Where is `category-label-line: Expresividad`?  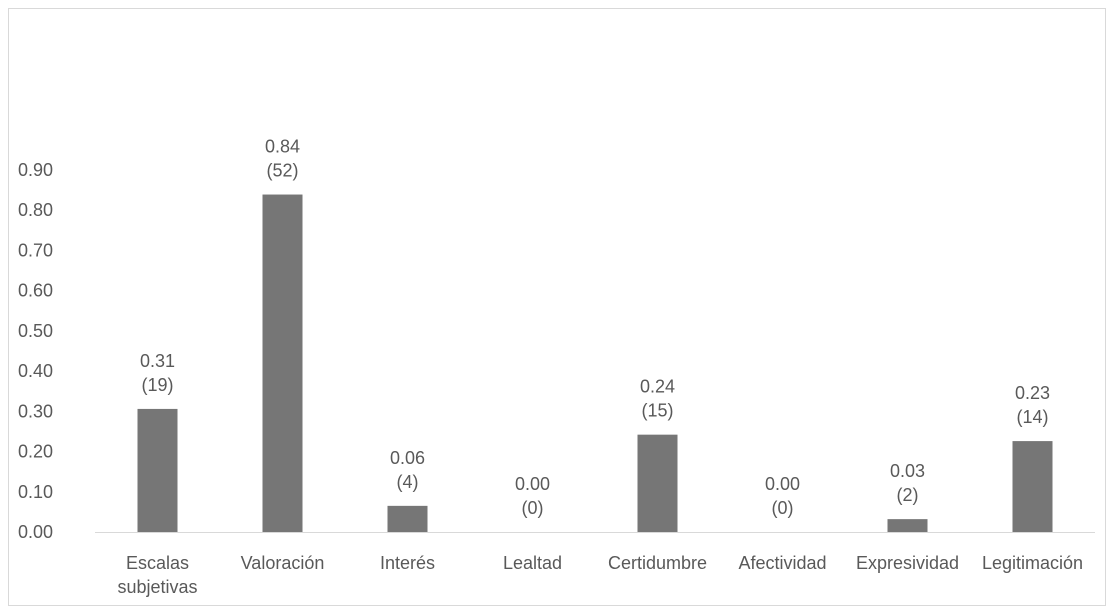
category-label-line: Expresividad is located at coordinates (907, 563).